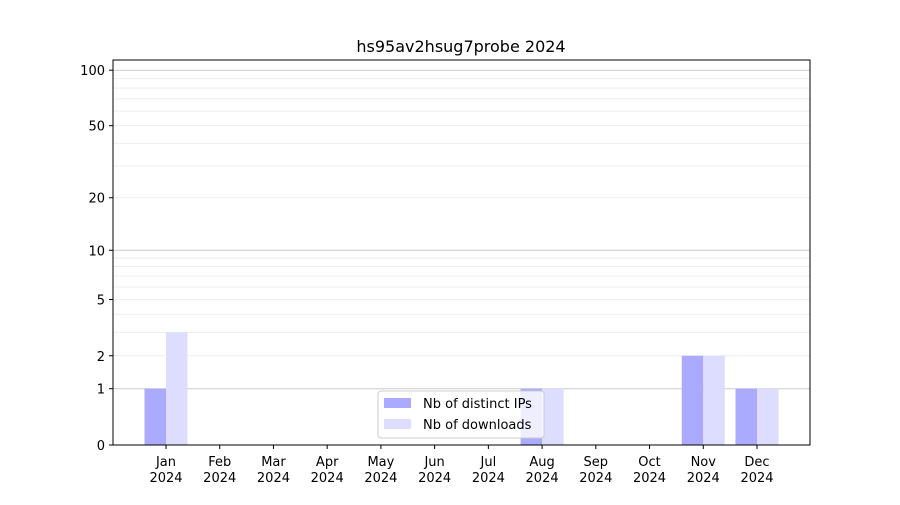  I want to click on y-tick-label: 0, so click(101, 446).